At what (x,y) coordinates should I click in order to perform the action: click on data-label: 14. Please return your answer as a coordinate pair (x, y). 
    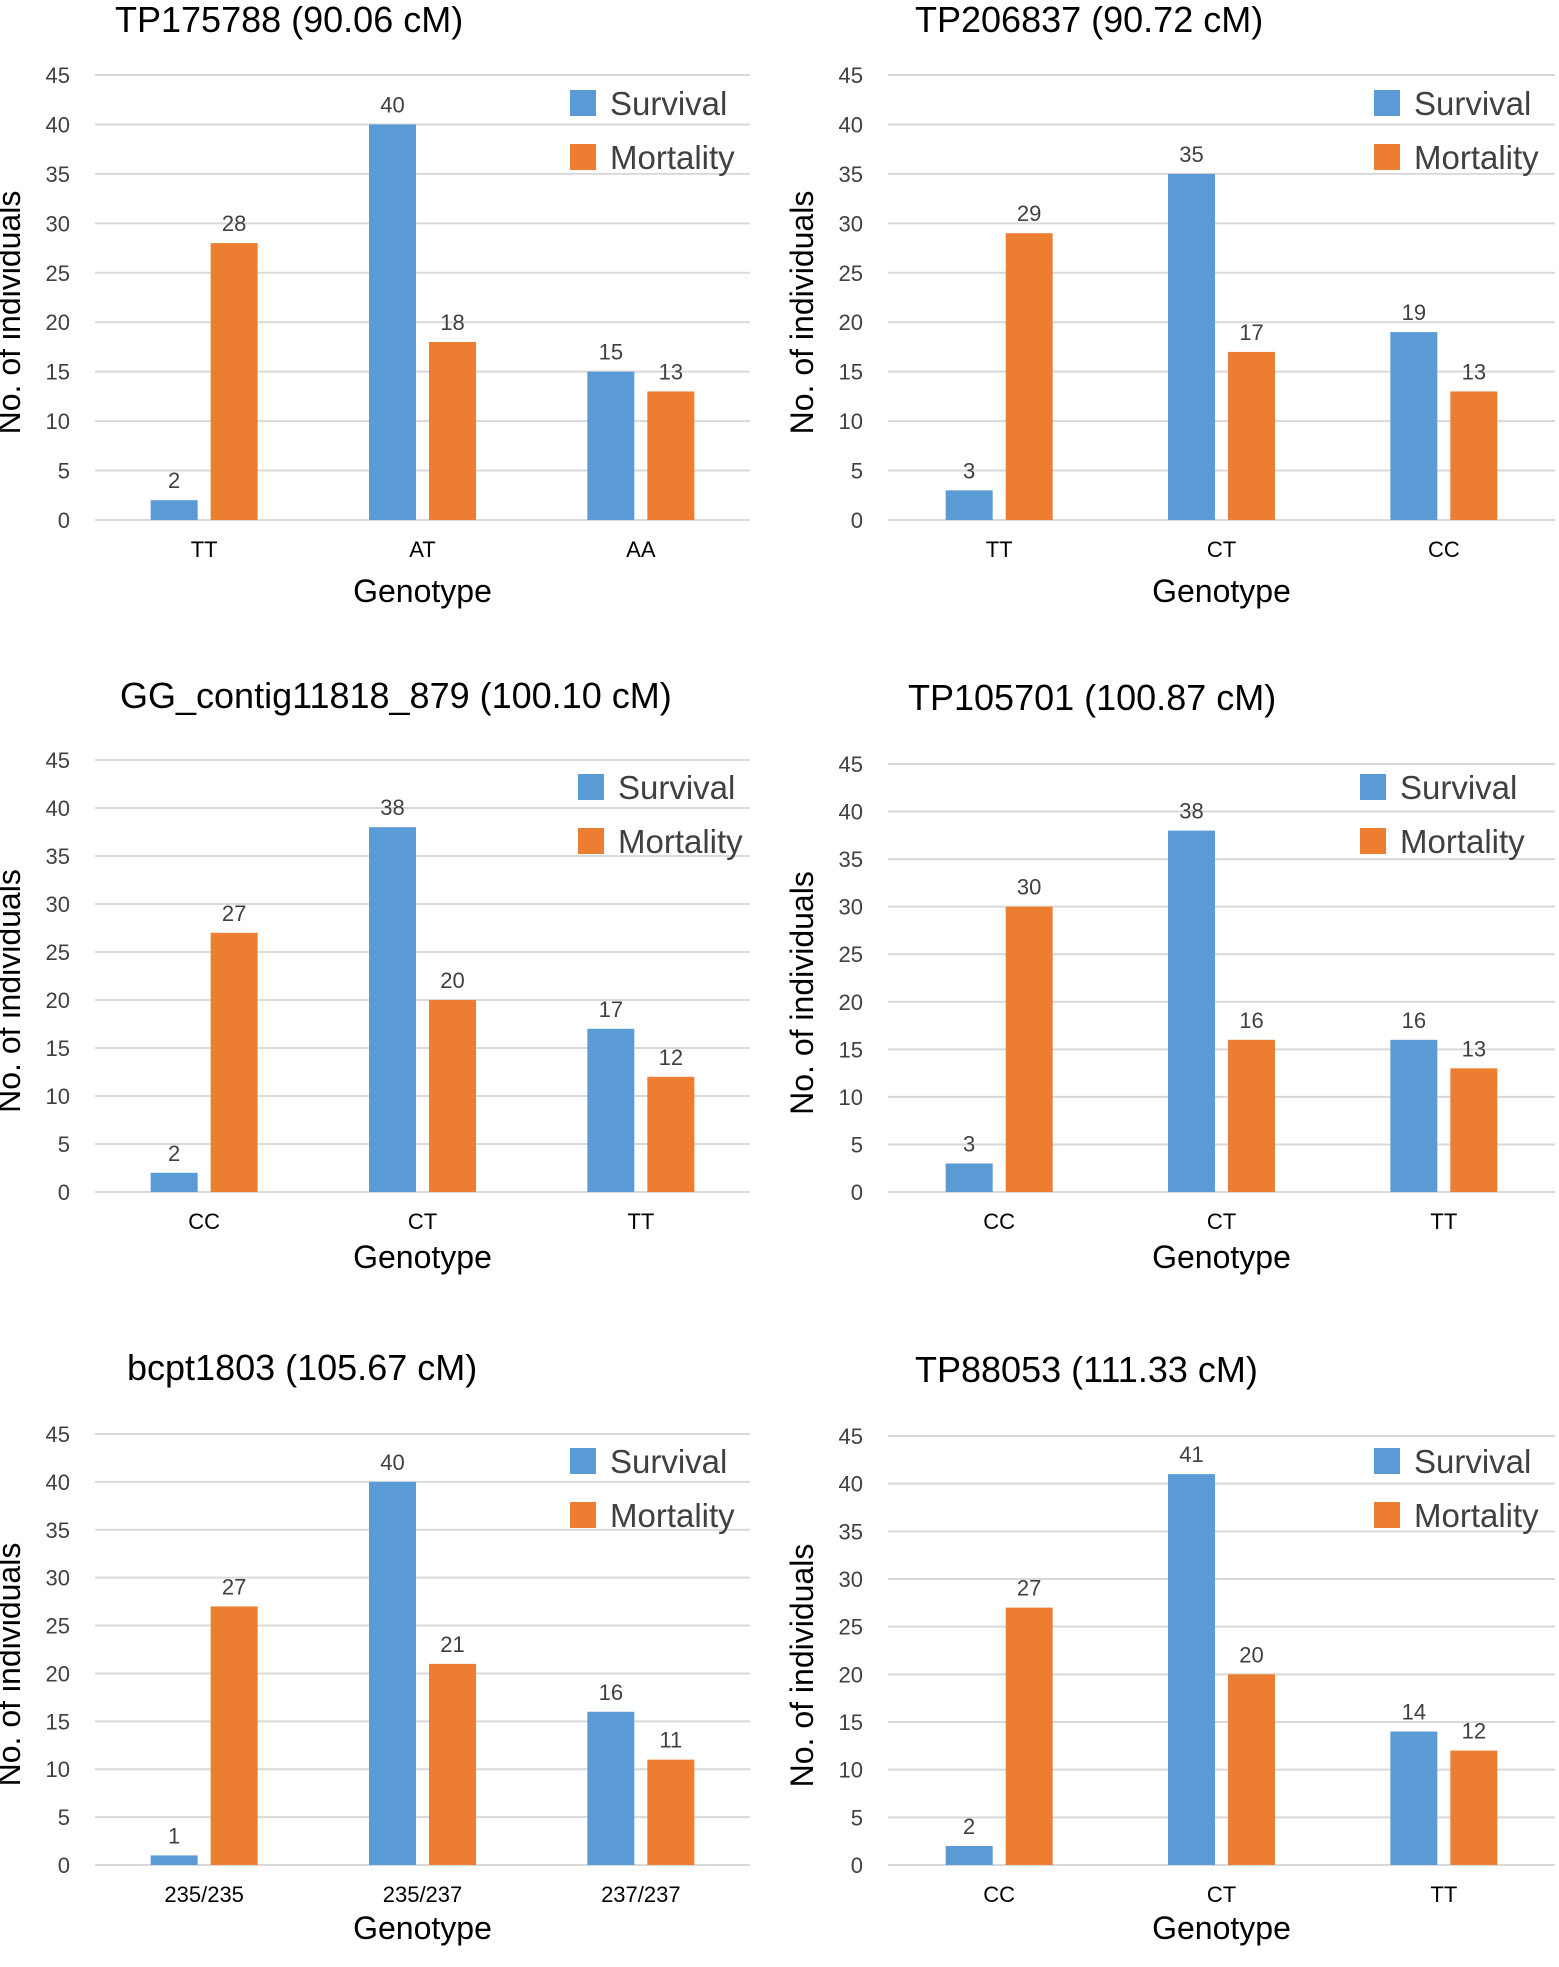
    Looking at the image, I should click on (1414, 1712).